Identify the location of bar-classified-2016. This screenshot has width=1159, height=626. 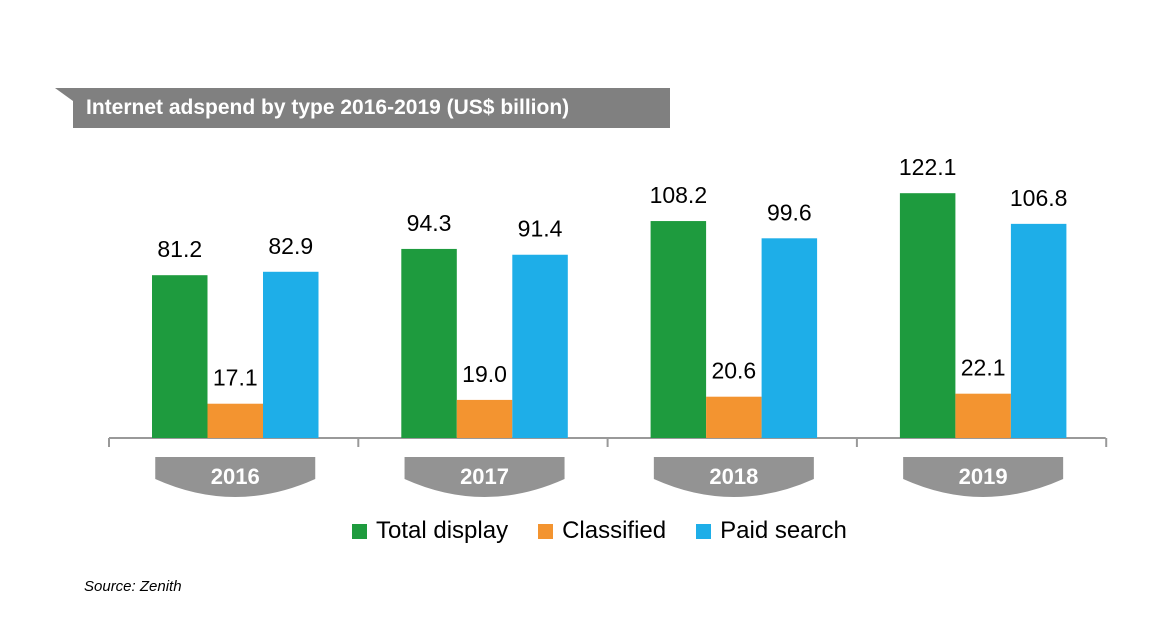
(235, 420).